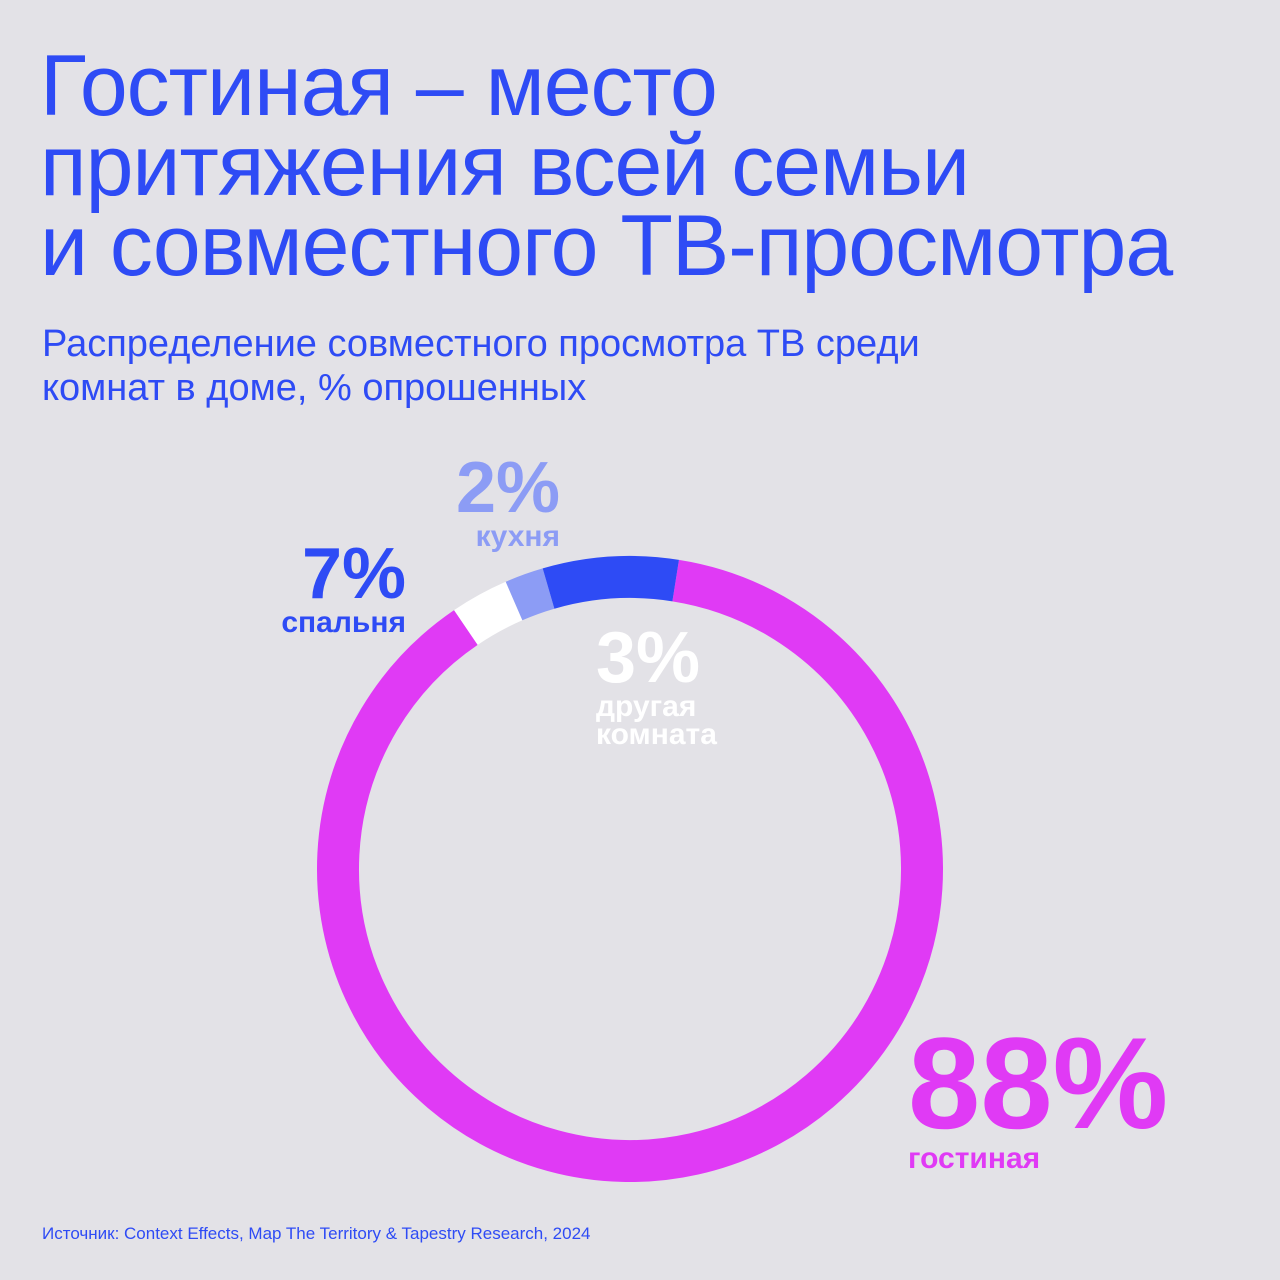 The height and width of the screenshot is (1280, 1280). I want to click on label-other-room-name-line-1: другая, so click(646, 706).